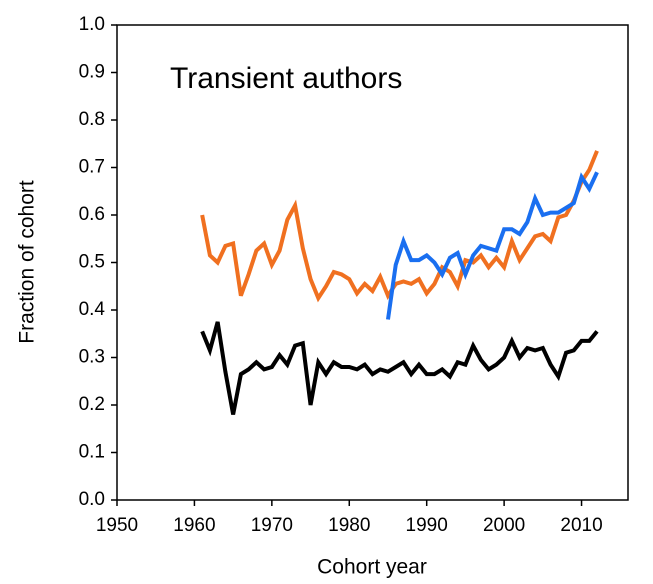  What do you see at coordinates (504, 525) in the screenshot?
I see `x-tick-label: 2000` at bounding box center [504, 525].